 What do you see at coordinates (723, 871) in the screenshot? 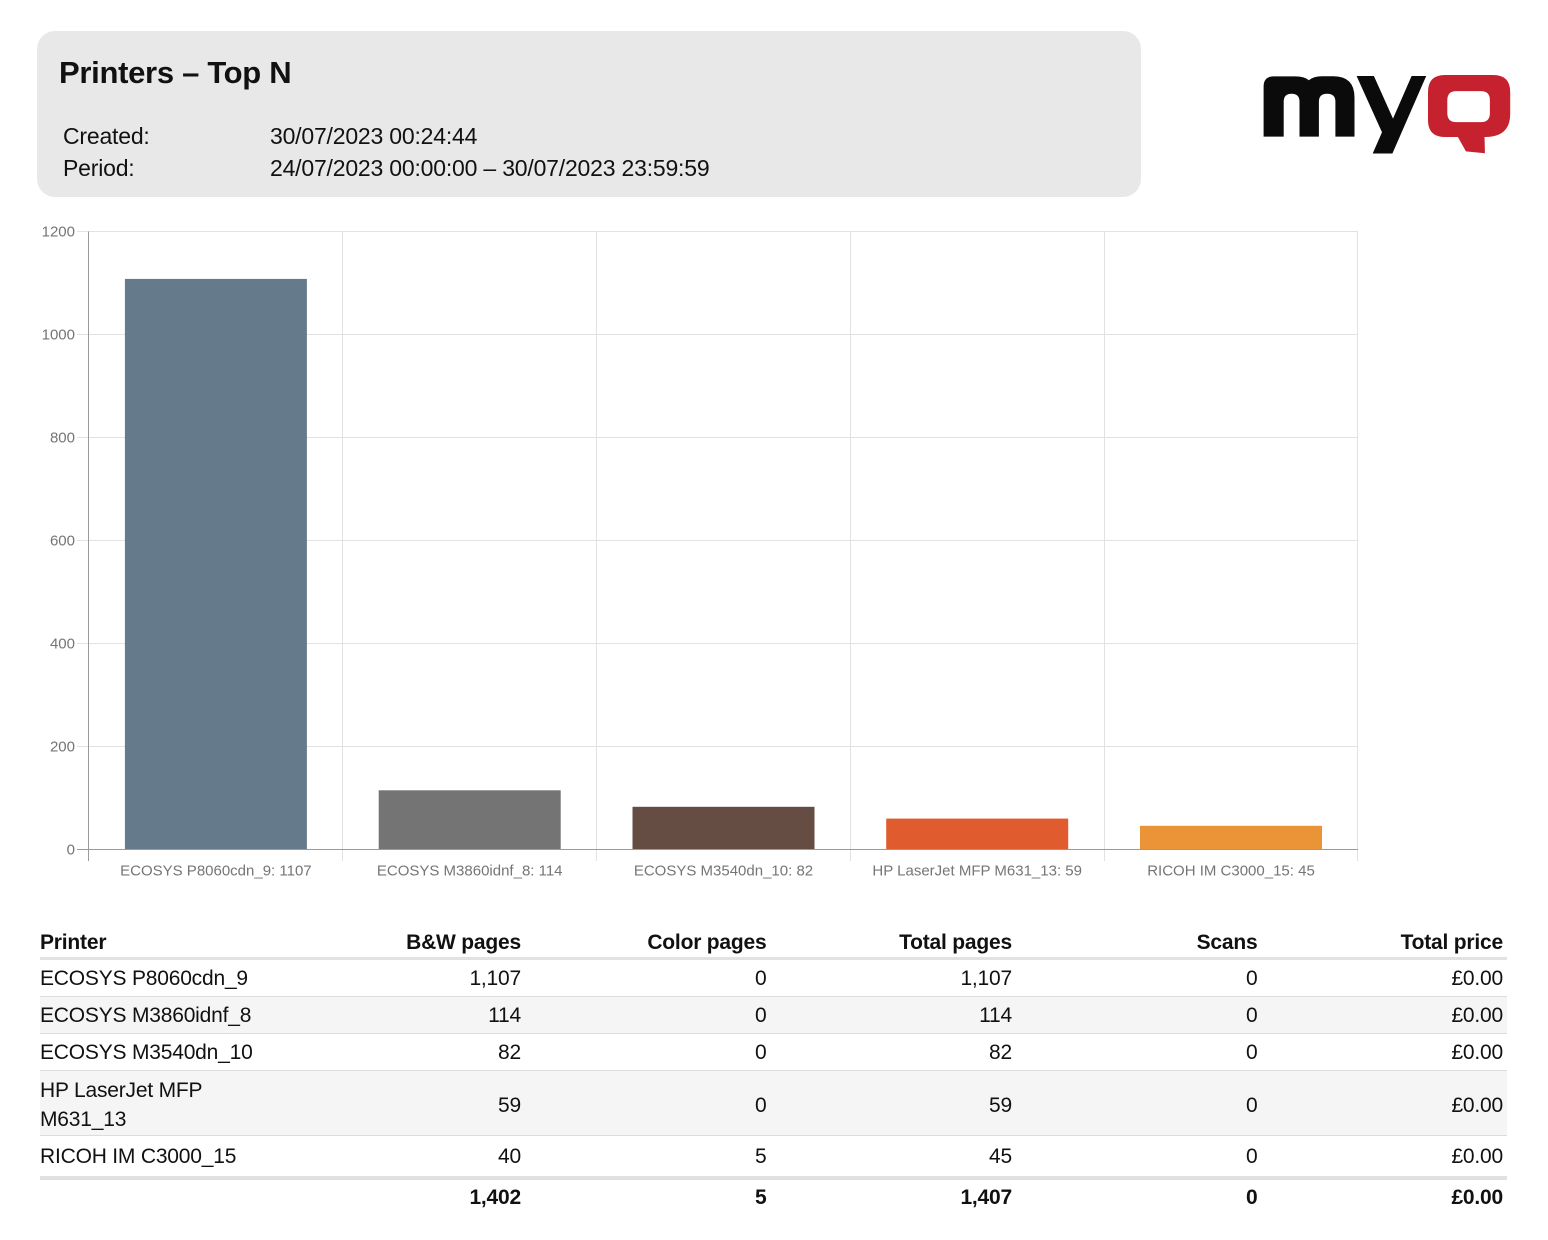
I see `svg-text: ECOSYS M3540dn_10: 82` at bounding box center [723, 871].